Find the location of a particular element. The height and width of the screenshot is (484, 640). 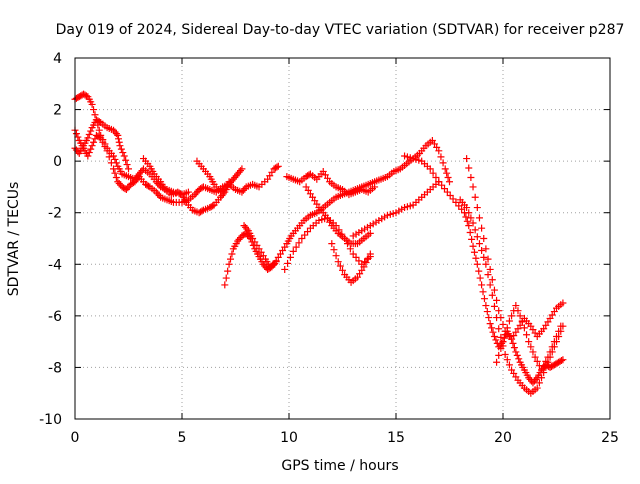

x-tick-label: 20 is located at coordinates (503, 438).